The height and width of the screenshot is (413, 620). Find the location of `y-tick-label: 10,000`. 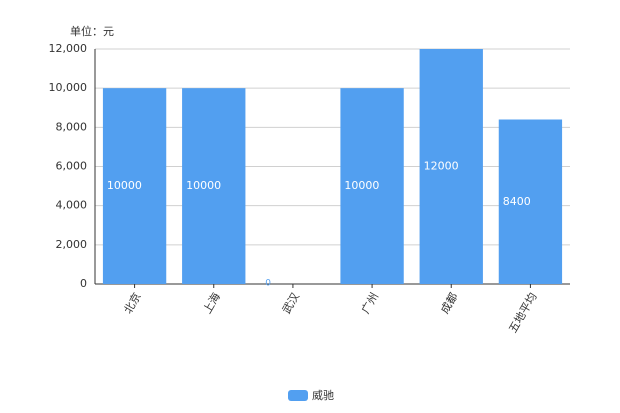

y-tick-label: 10,000 is located at coordinates (68, 87).